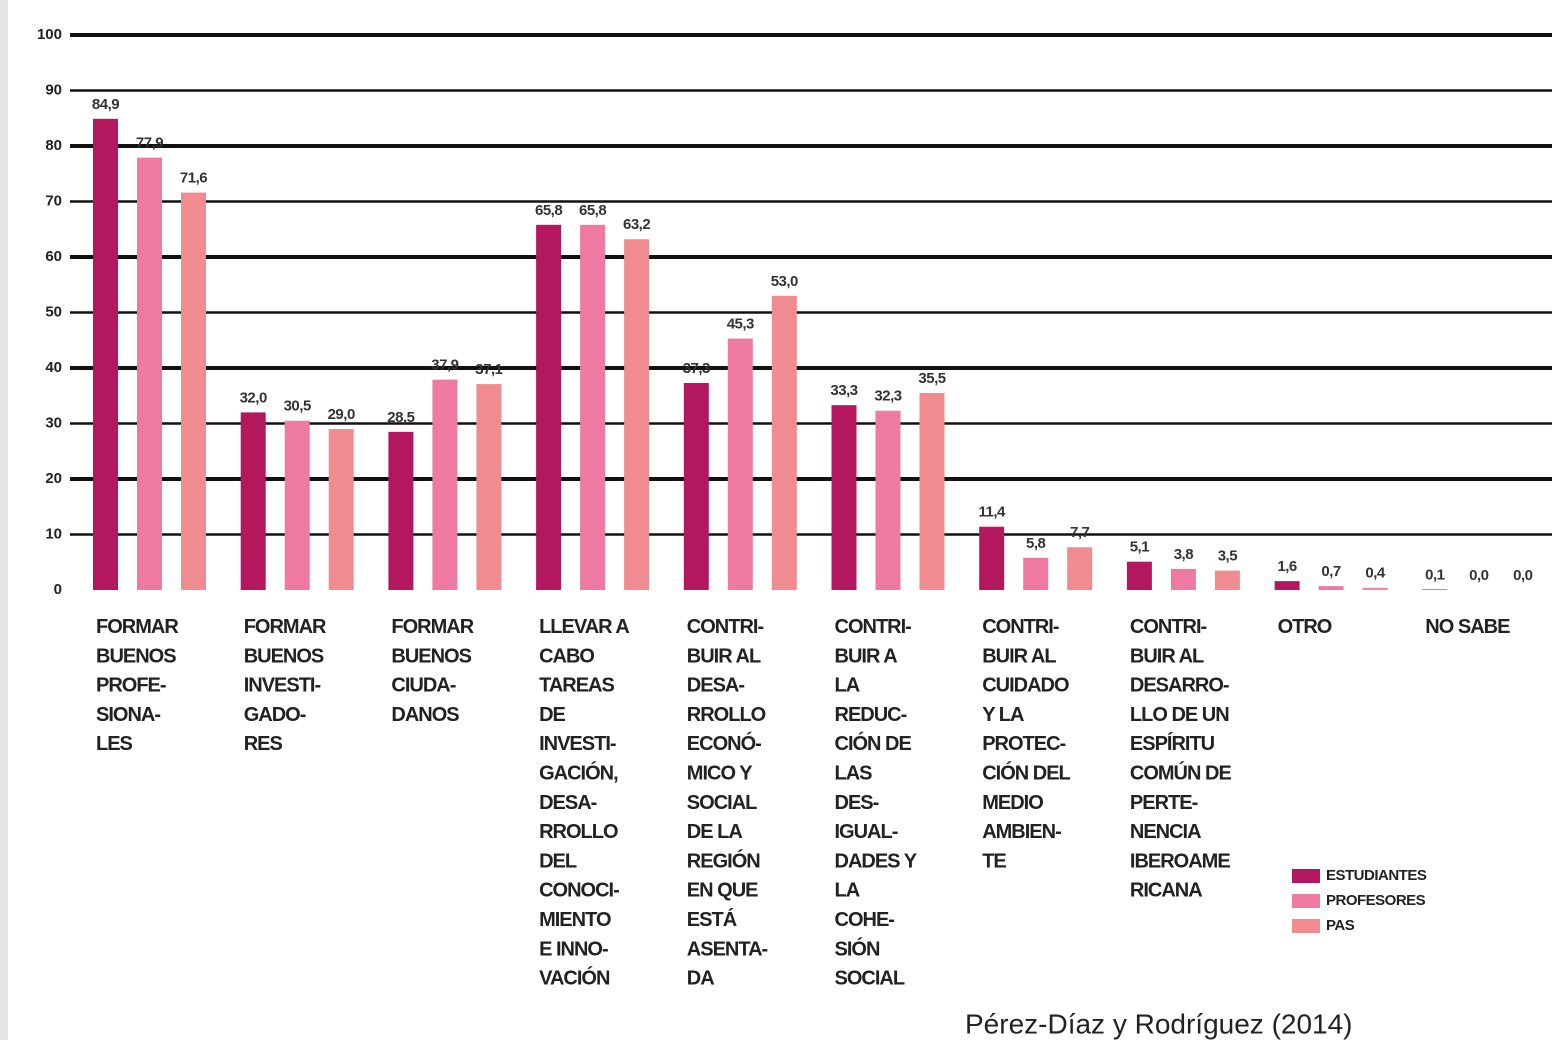  I want to click on y-tick-label: 90, so click(53, 89).